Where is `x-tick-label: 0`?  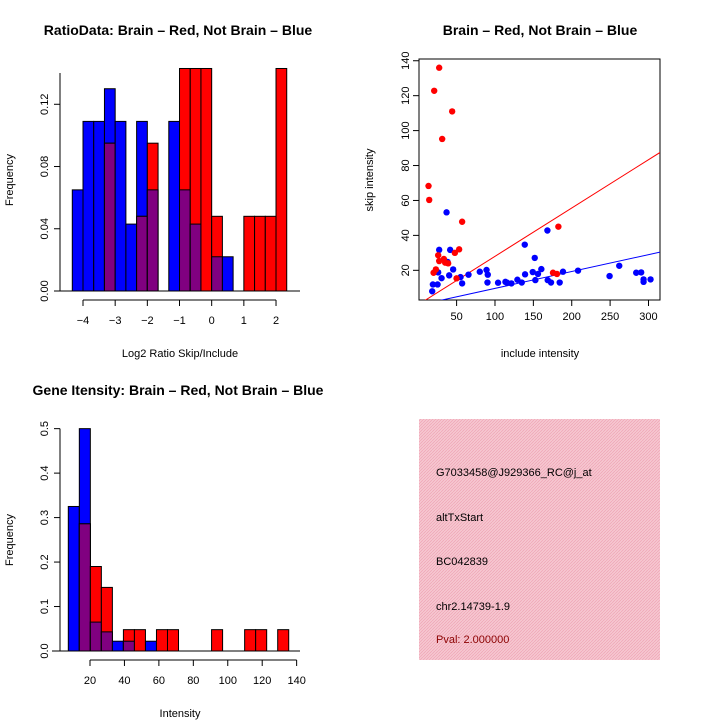 x-tick-label: 0 is located at coordinates (212, 321).